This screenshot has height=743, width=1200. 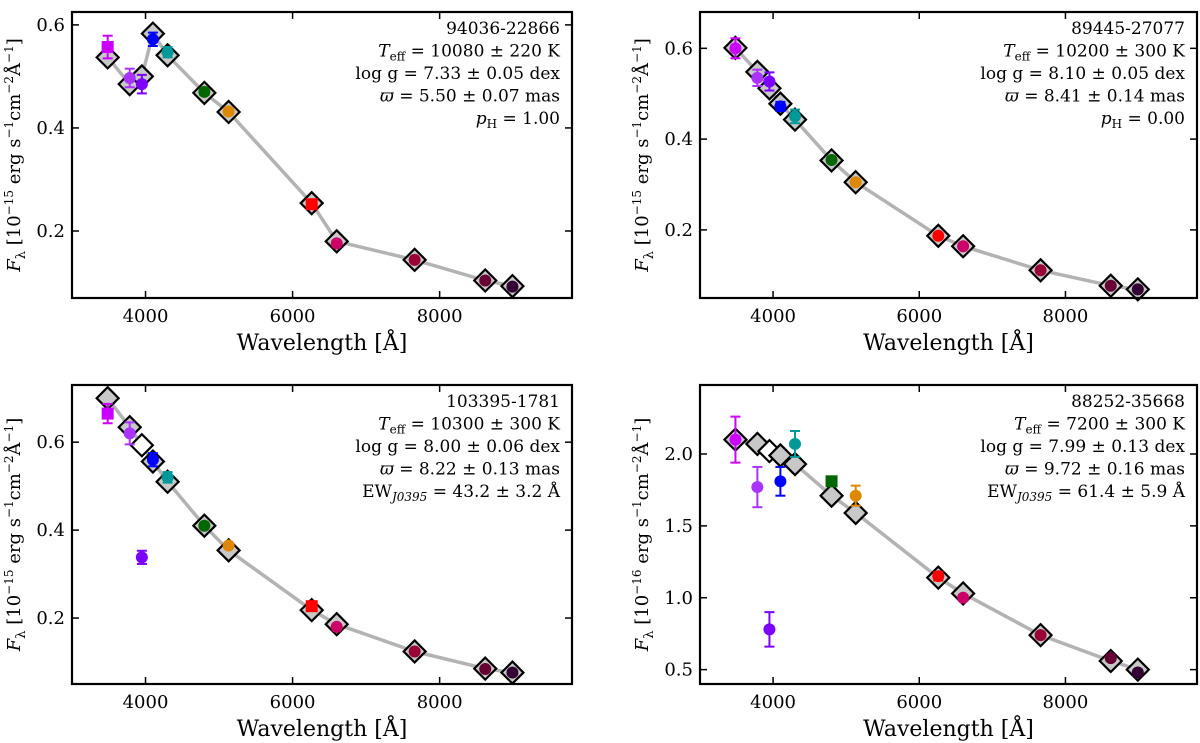 I want to click on y-tick-label-1: 1.0, so click(x=678, y=598).